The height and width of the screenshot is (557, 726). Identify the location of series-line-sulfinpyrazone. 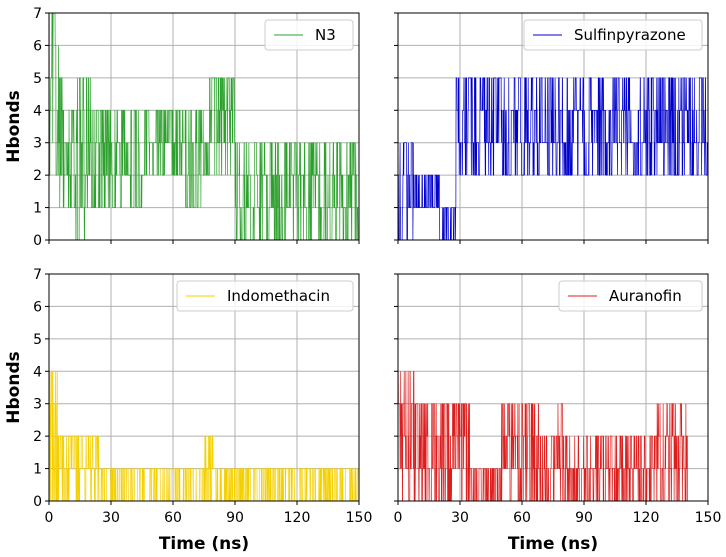
(553, 158).